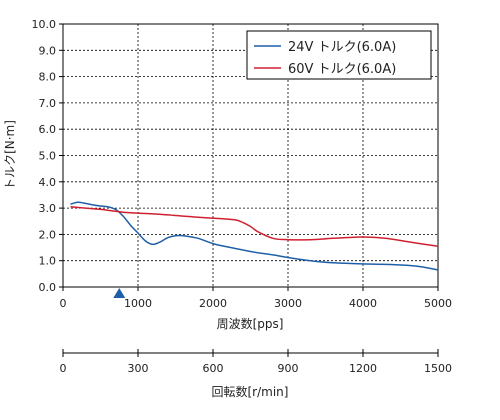 Image resolution: width=500 pixels, height=420 pixels. I want to click on series-lines, so click(254, 236).